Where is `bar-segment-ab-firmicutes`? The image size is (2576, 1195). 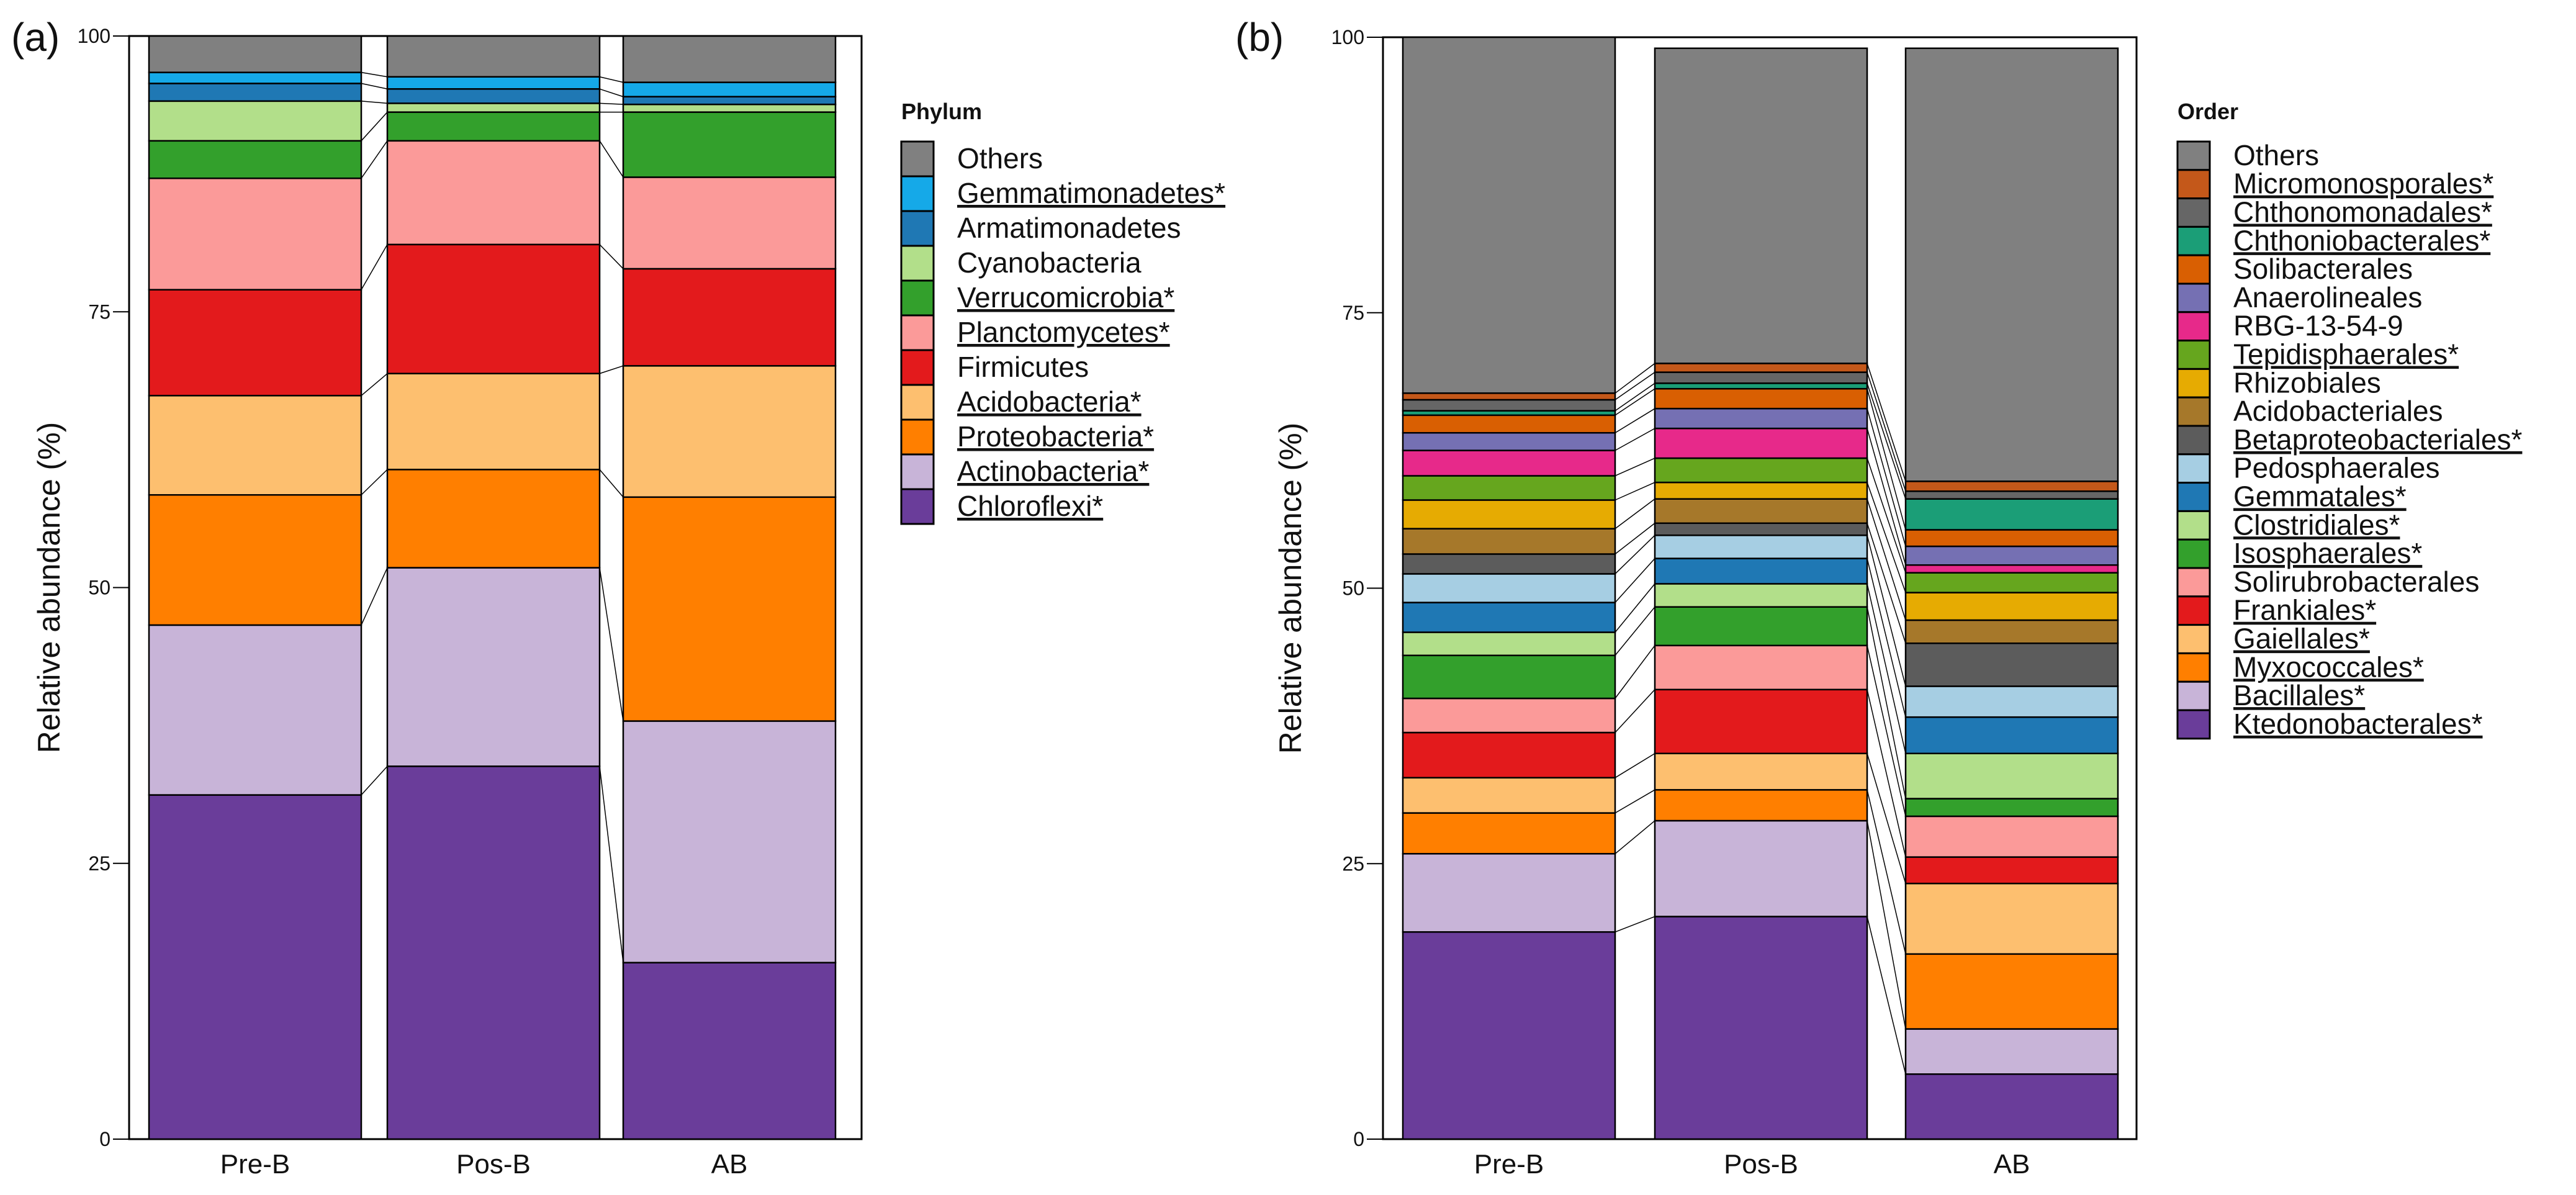 bar-segment-ab-firmicutes is located at coordinates (729, 317).